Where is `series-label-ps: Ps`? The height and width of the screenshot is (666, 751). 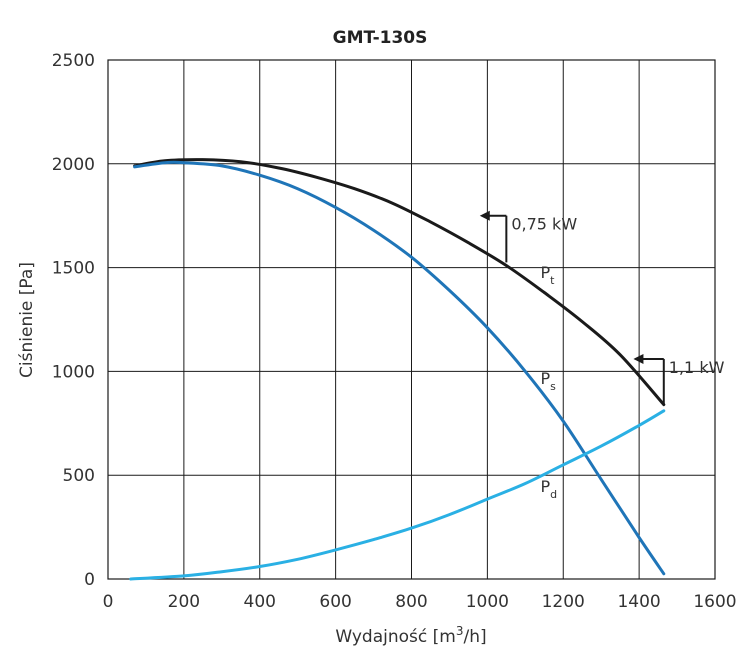 series-label-ps: Ps is located at coordinates (548, 381).